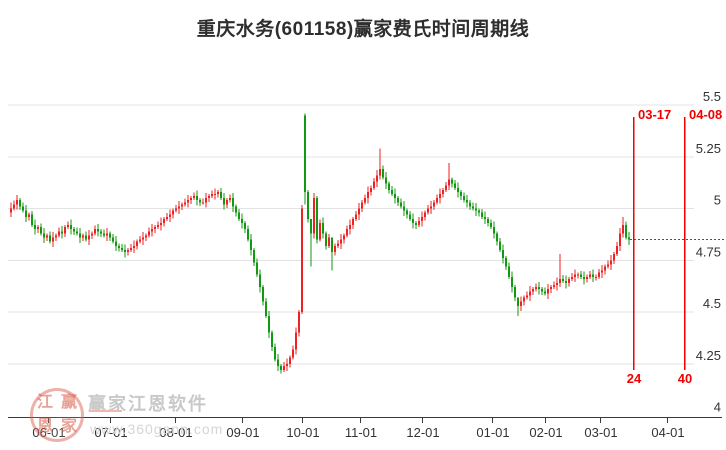  I want to click on x-axis-label: 04-01, so click(667, 432).